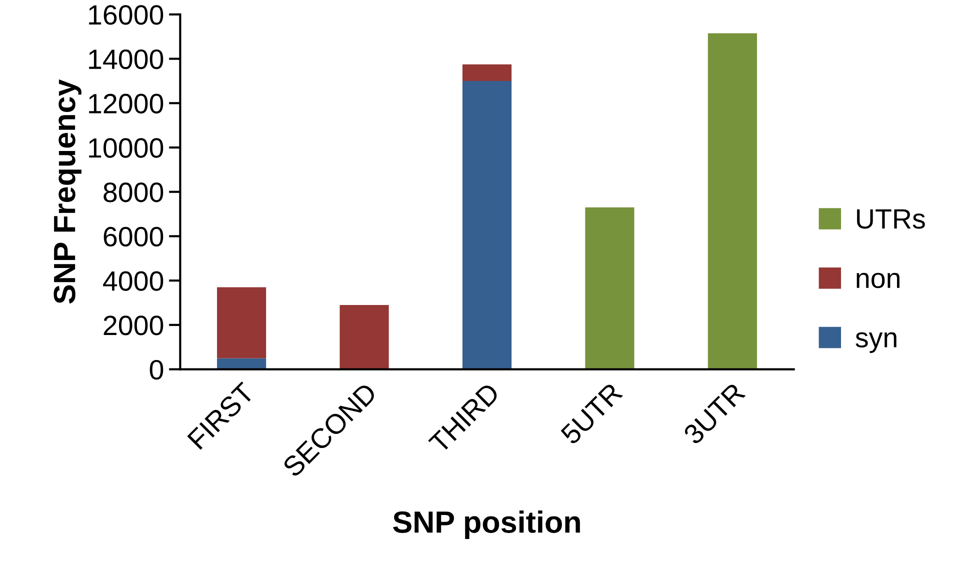 This screenshot has height=577, width=974. What do you see at coordinates (126, 148) in the screenshot?
I see `y-tick-label: 10000` at bounding box center [126, 148].